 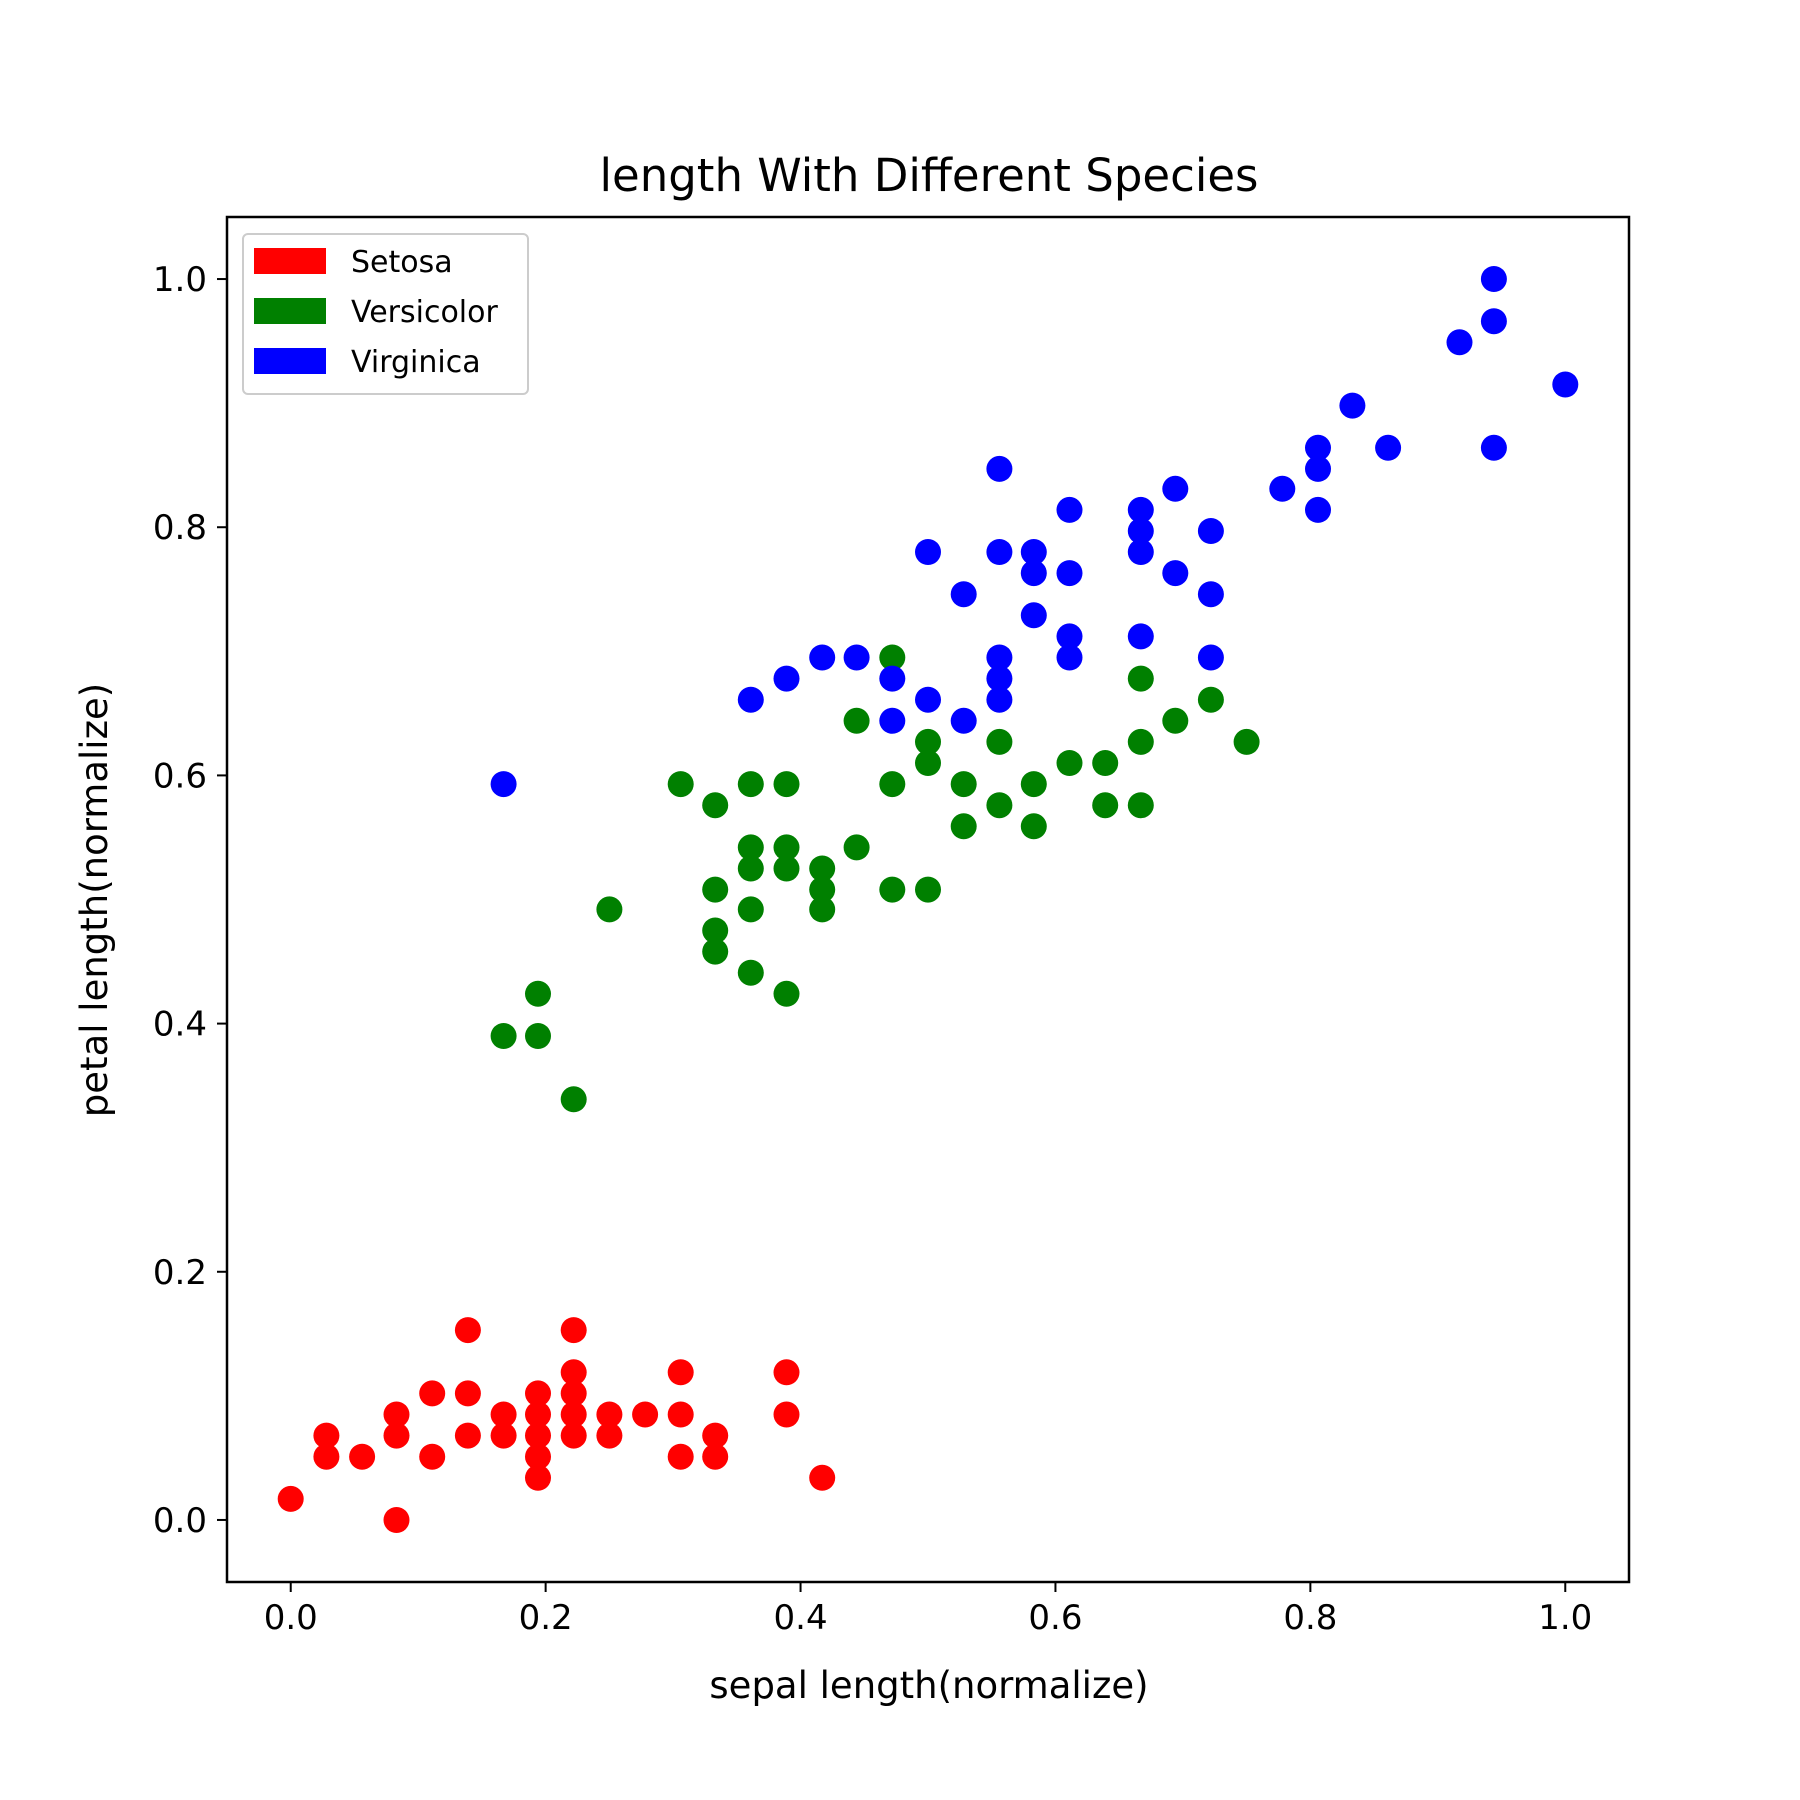 I want to click on legend: Setosa Versicolor Virginica, so click(x=385, y=314).